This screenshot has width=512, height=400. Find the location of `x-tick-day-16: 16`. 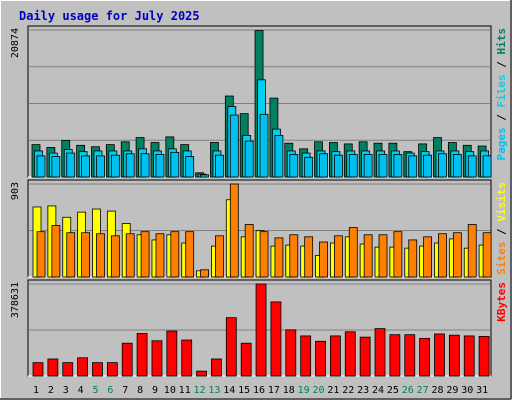

x-tick-day-16: 16 is located at coordinates (259, 390).